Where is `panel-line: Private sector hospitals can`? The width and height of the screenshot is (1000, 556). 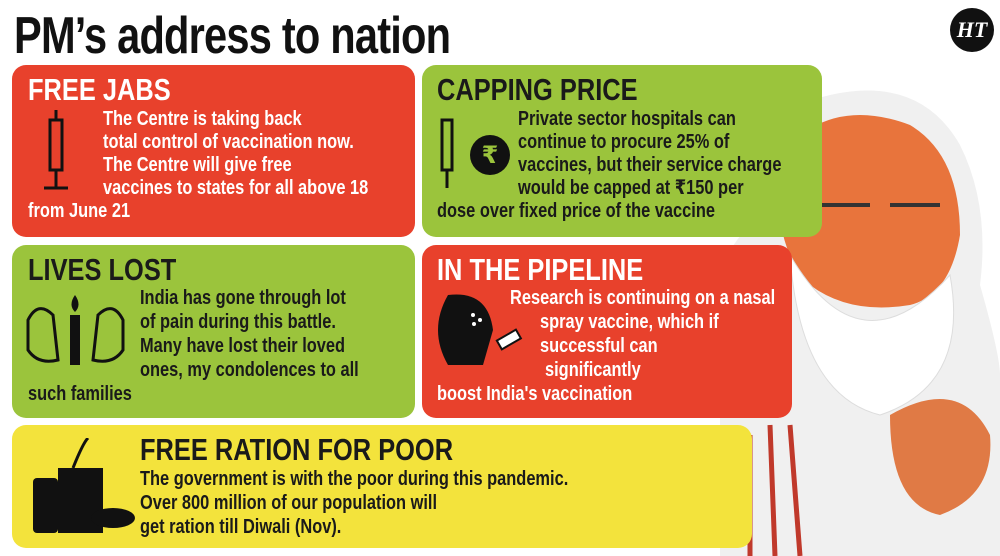
panel-line: Private sector hospitals can is located at coordinates (627, 119).